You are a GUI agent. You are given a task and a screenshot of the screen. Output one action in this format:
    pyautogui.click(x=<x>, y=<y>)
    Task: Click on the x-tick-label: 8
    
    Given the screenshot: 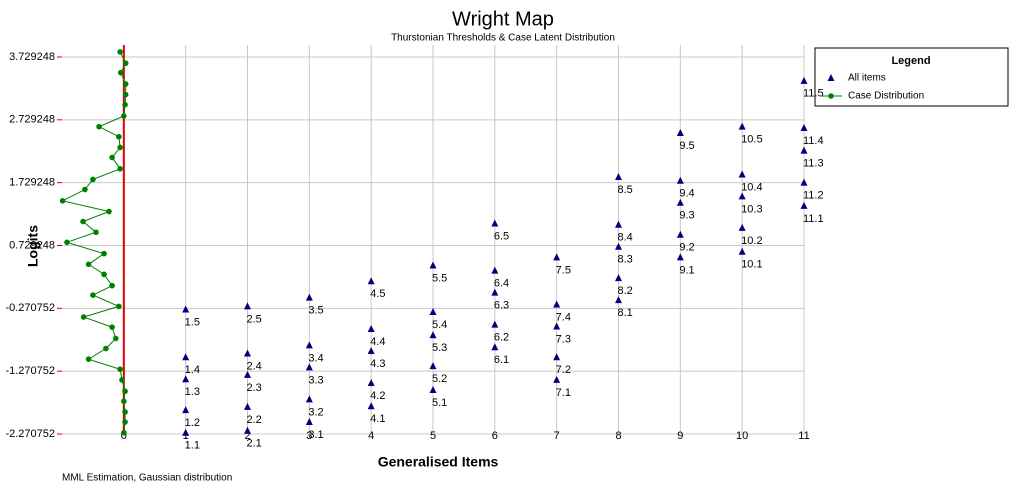 What is the action you would take?
    pyautogui.click(x=618, y=436)
    